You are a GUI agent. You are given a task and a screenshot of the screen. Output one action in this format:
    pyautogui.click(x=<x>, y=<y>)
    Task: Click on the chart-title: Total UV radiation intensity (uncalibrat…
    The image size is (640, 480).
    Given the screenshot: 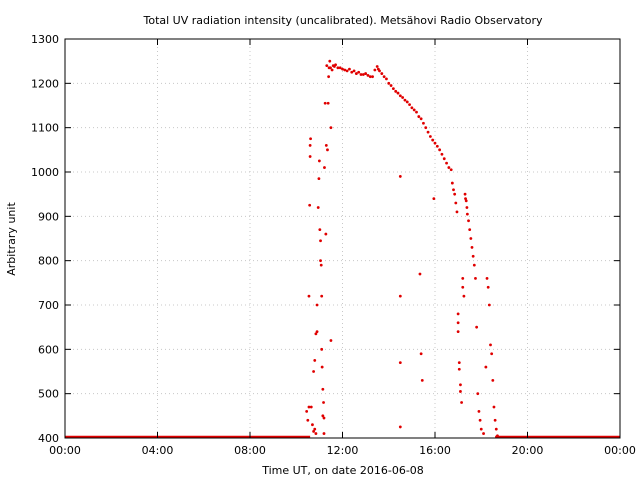 What is the action you would take?
    pyautogui.click(x=343, y=20)
    